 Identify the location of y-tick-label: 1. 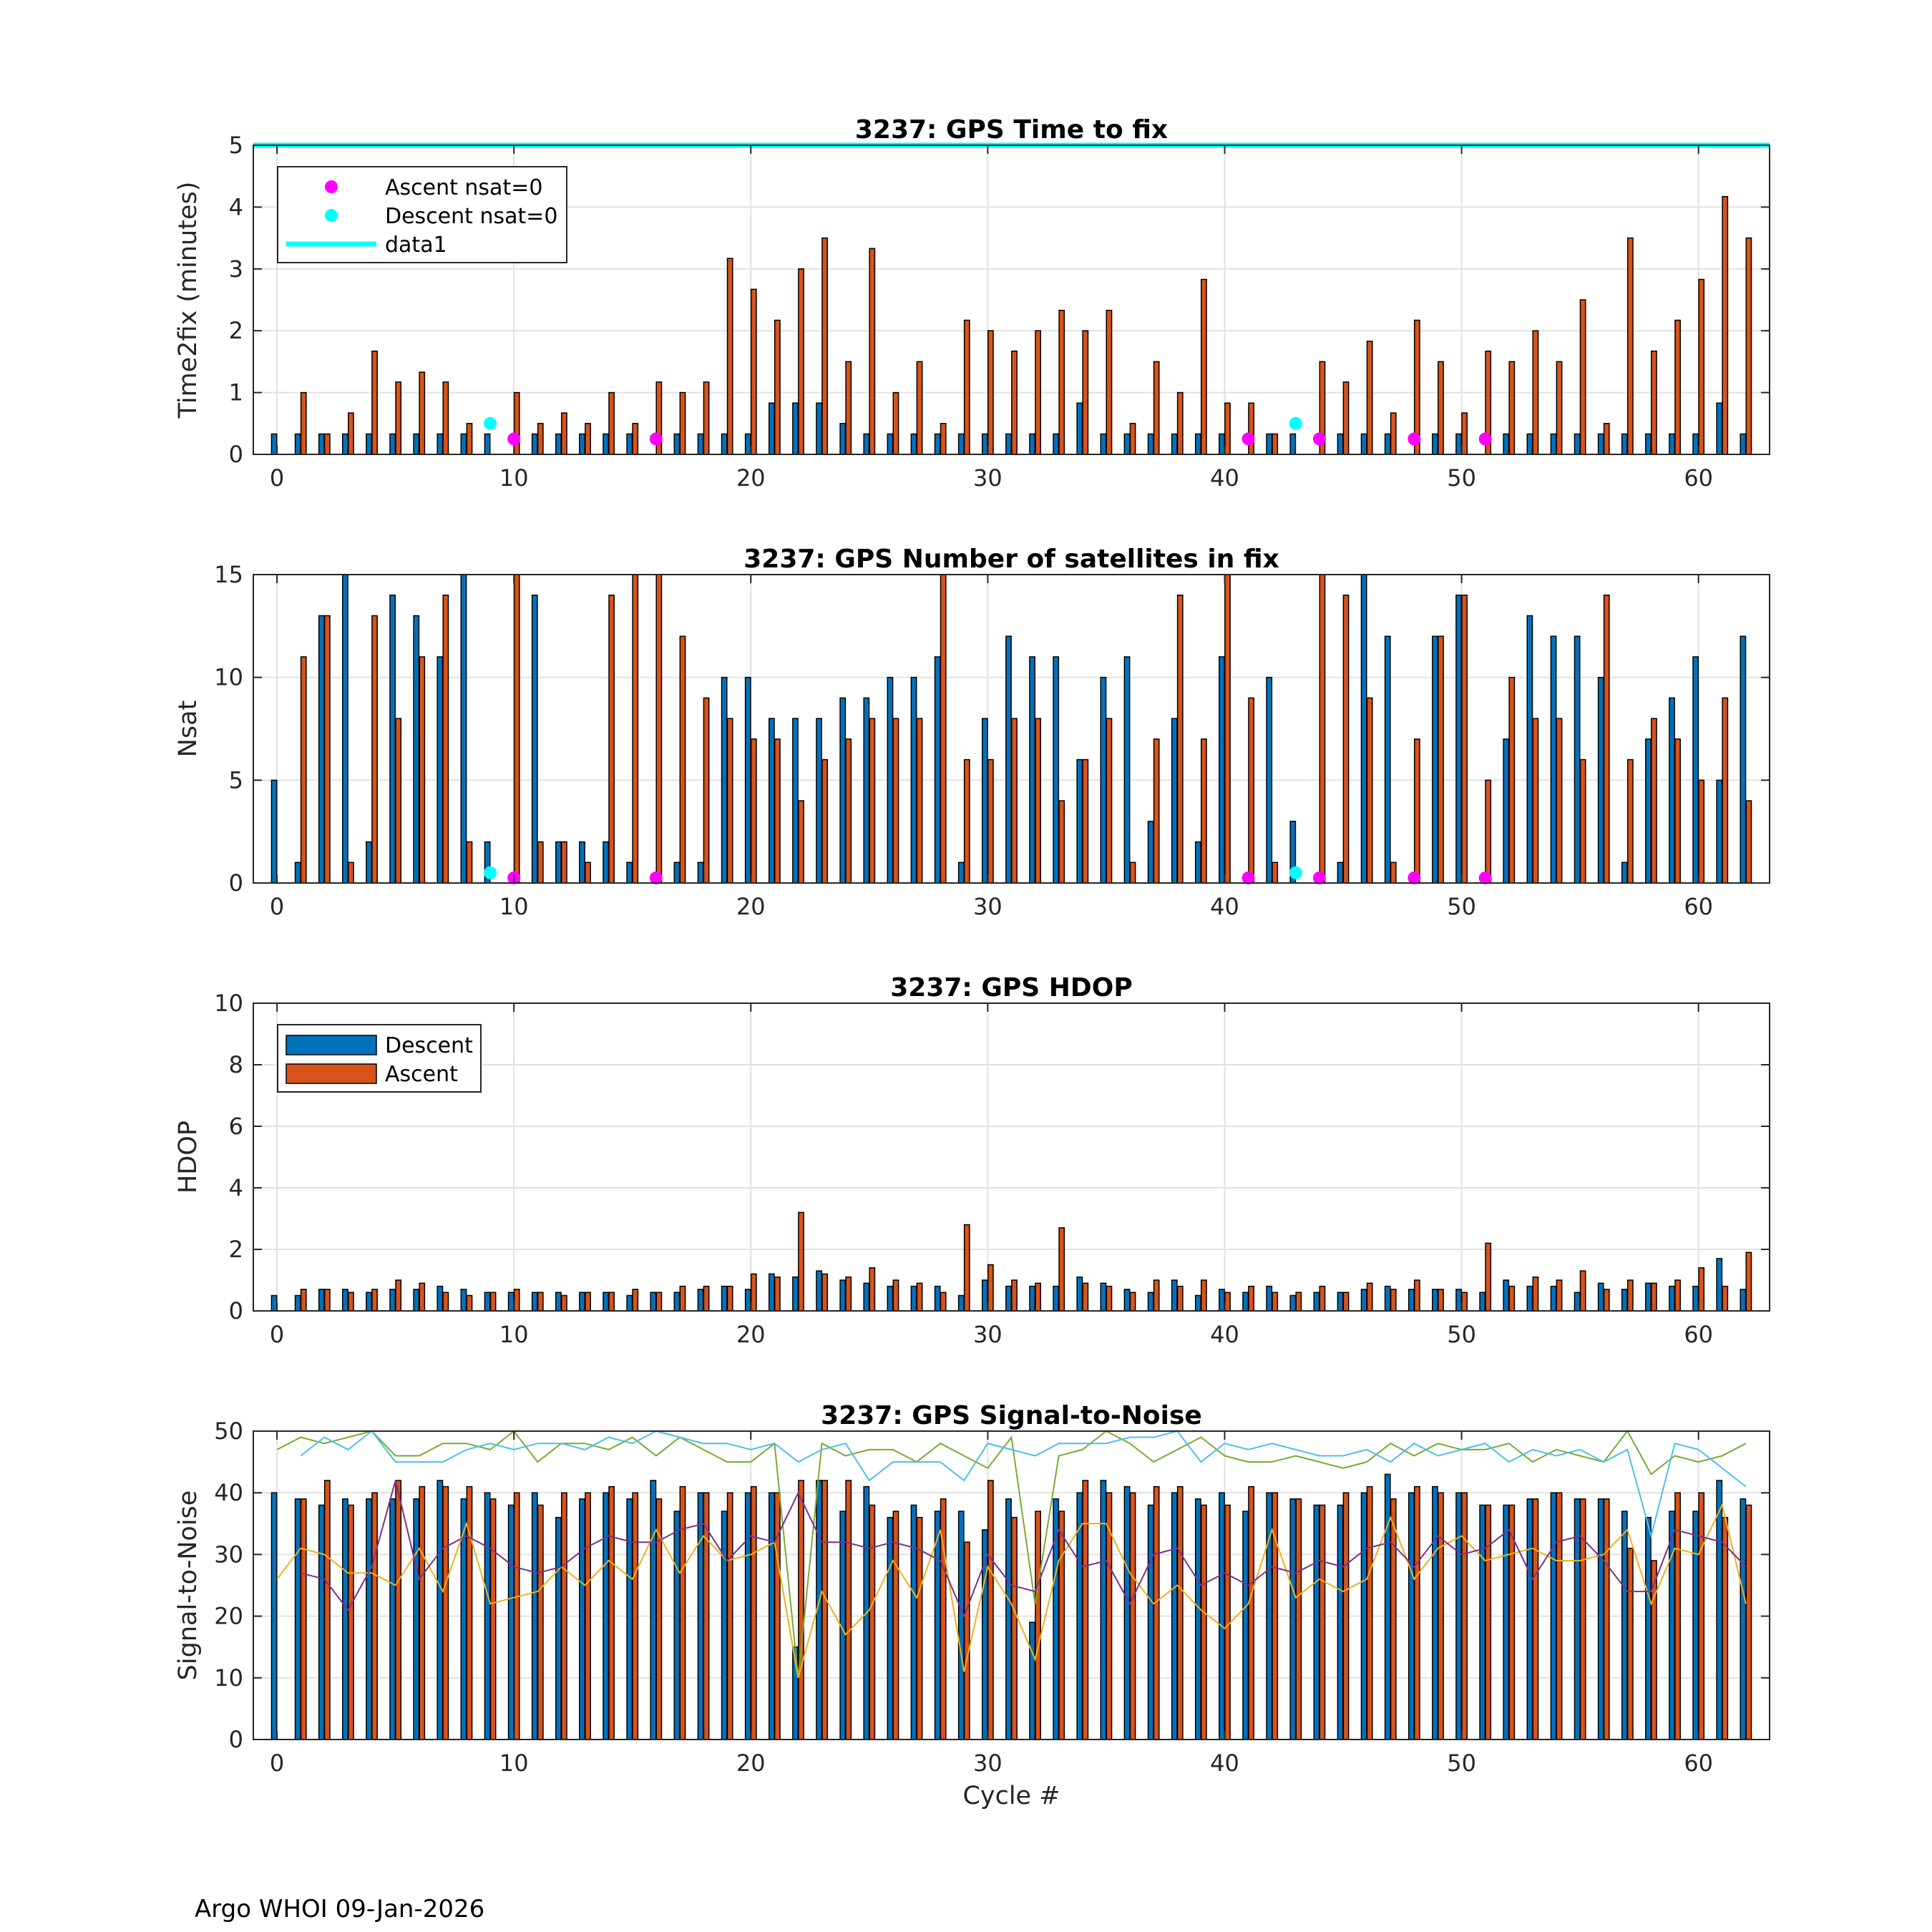
(236, 392).